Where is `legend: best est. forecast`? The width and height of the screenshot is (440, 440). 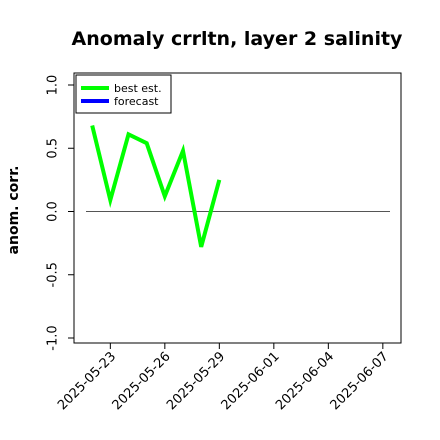
legend: best est. forecast is located at coordinates (123, 94).